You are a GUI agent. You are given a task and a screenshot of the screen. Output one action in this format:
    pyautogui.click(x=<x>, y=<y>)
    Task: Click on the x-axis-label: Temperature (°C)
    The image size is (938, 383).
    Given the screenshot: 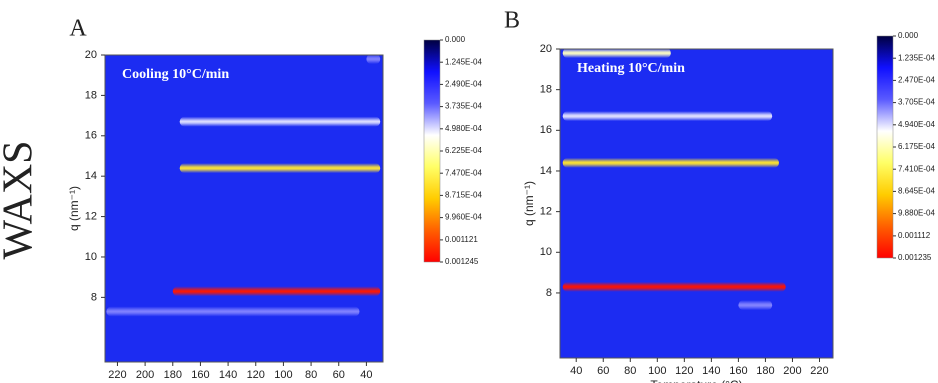 What is the action you would take?
    pyautogui.click(x=696, y=380)
    